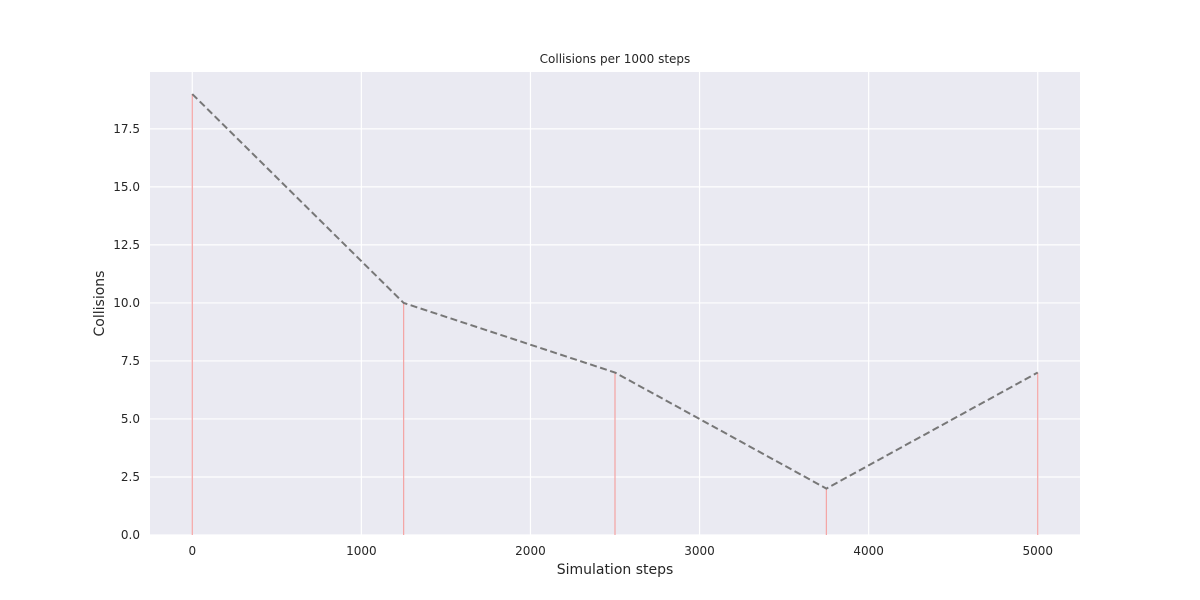 The height and width of the screenshot is (600, 1200). What do you see at coordinates (530, 551) in the screenshot?
I see `x-tick-label: 2000` at bounding box center [530, 551].